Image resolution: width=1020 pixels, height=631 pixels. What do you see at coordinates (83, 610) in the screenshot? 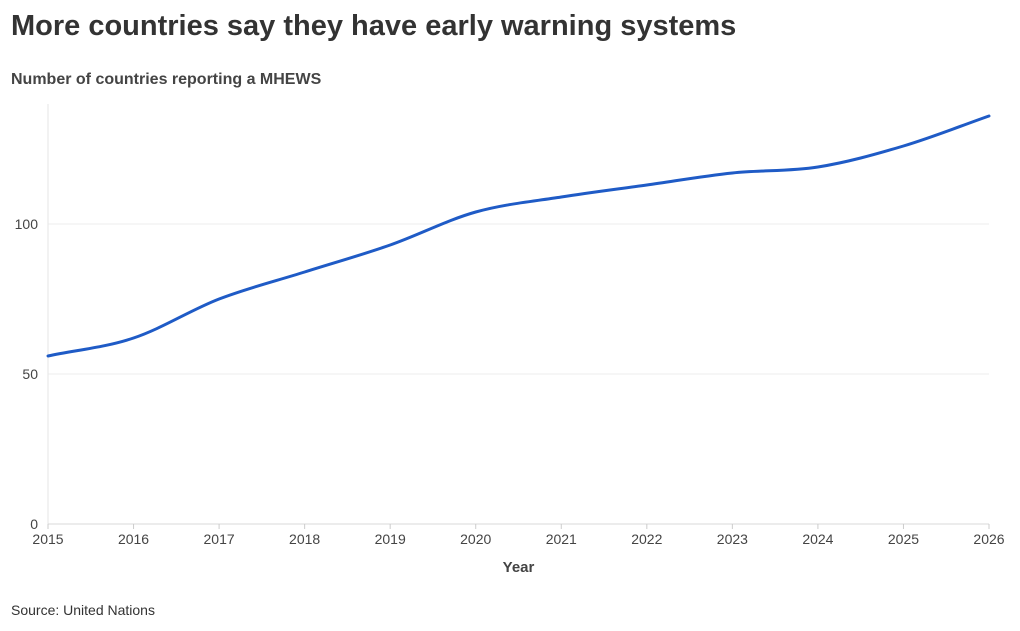
I see `source-note: Source: United Nations` at bounding box center [83, 610].